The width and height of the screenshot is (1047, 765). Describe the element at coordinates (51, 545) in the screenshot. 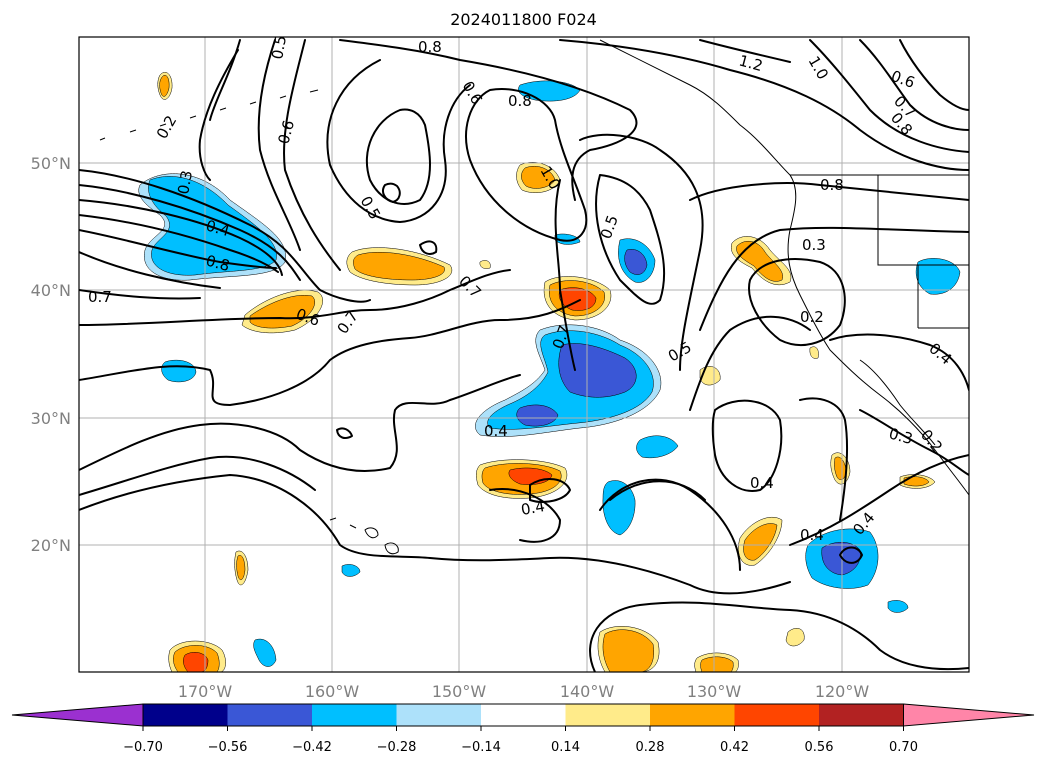

I see `lat-label: 20°N` at that location.